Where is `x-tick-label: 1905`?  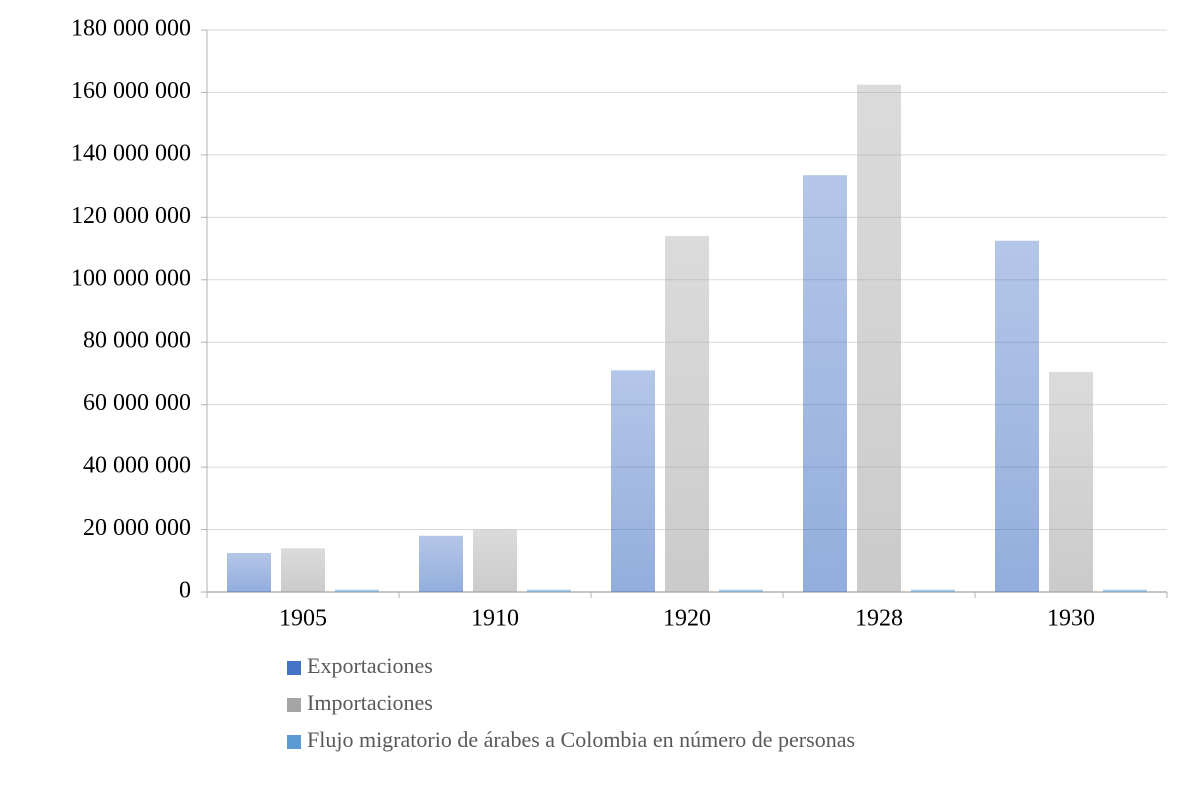
x-tick-label: 1905 is located at coordinates (303, 619).